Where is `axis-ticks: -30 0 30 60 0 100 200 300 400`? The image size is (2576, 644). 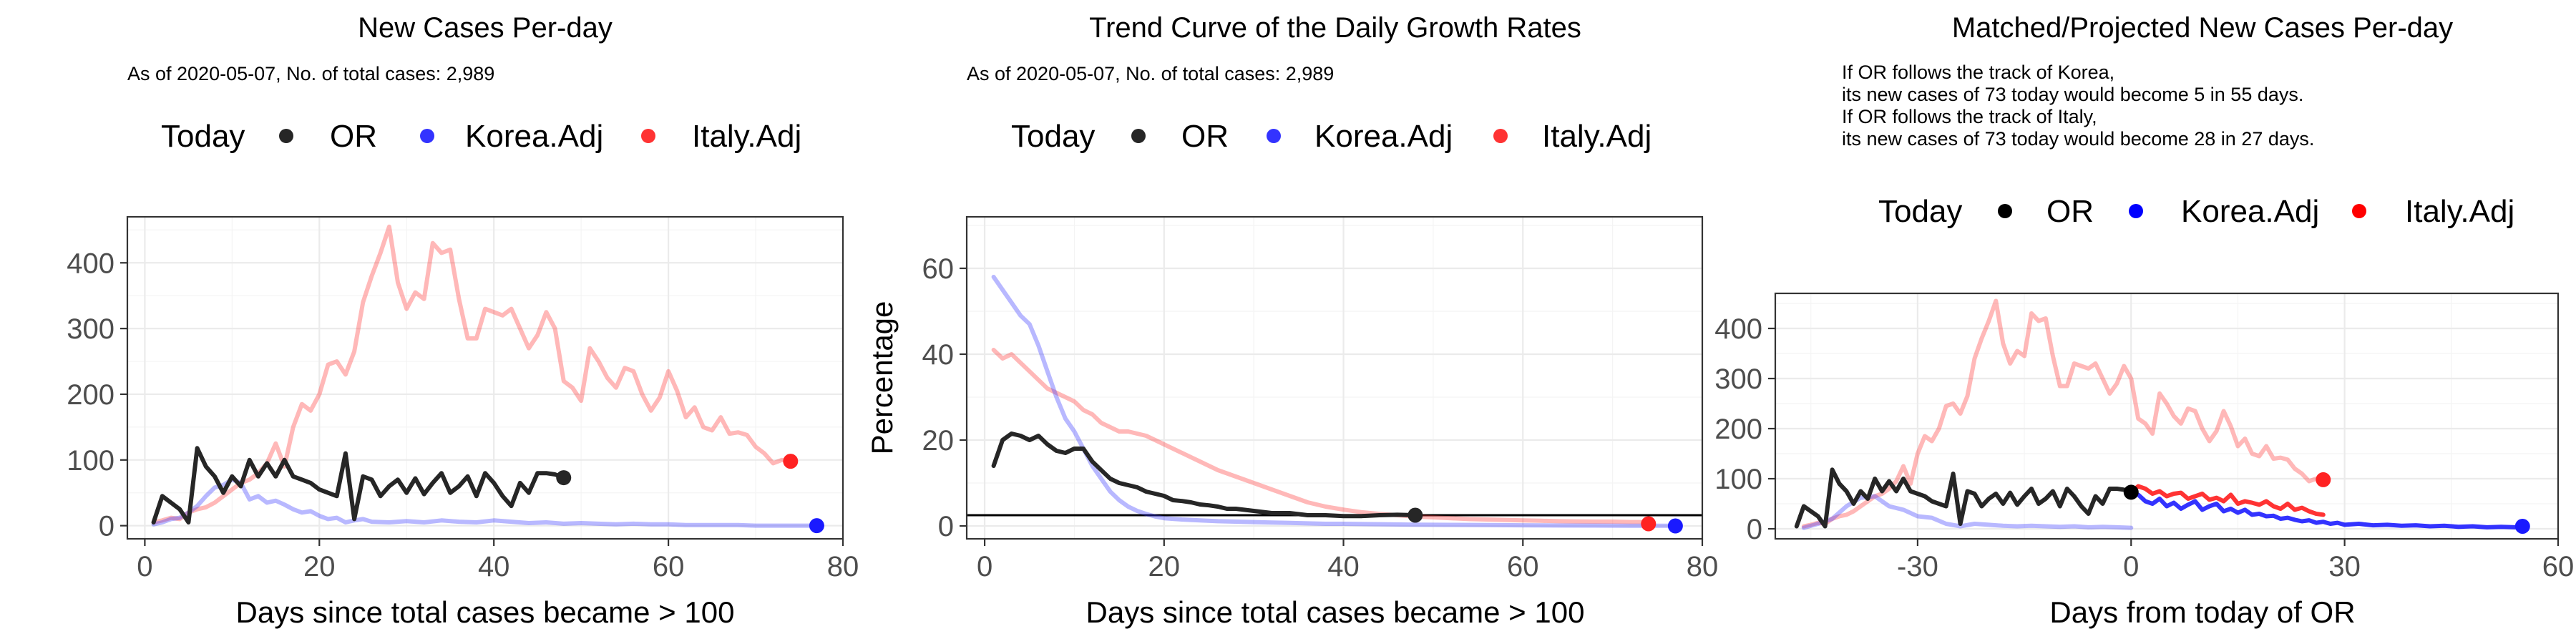 axis-ticks: -30 0 30 60 0 100 200 300 400 is located at coordinates (2144, 447).